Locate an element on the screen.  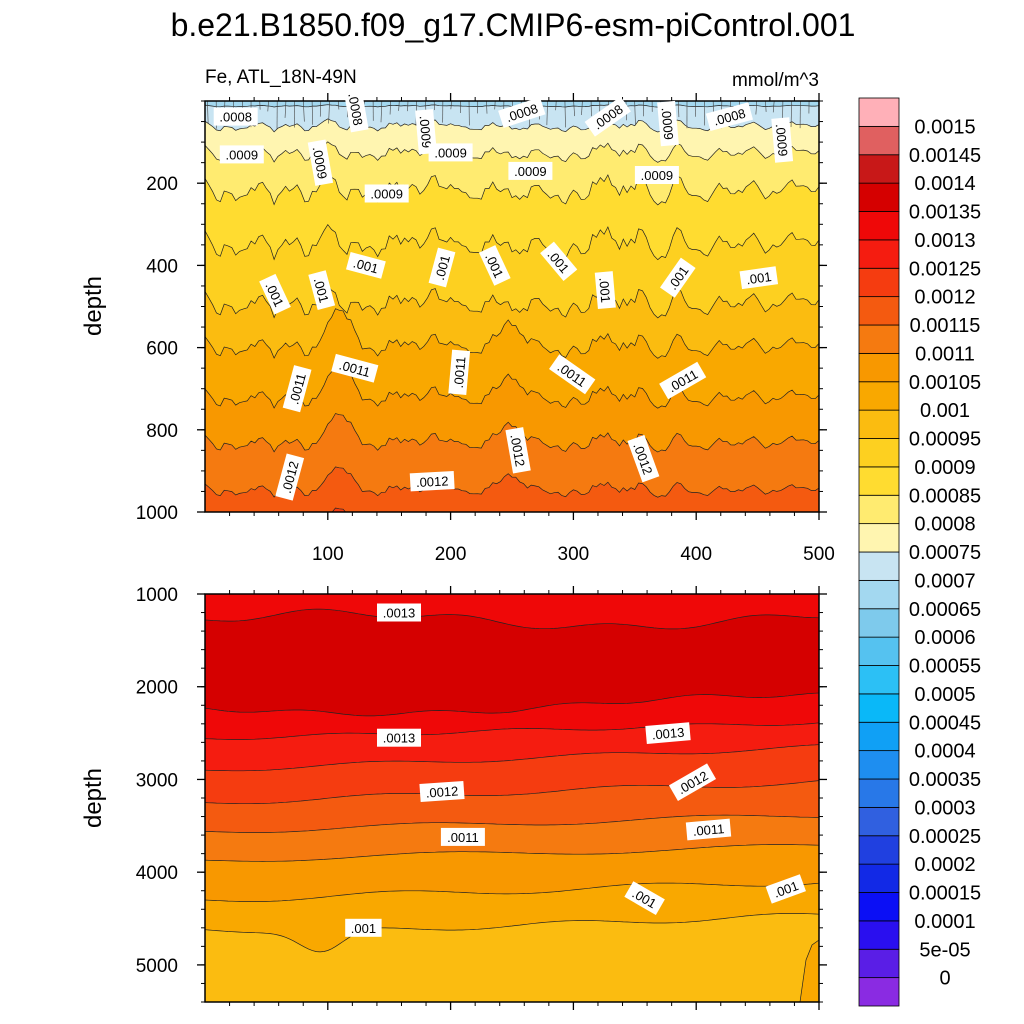
lower-y-axis-label: depth is located at coordinates (93, 798).